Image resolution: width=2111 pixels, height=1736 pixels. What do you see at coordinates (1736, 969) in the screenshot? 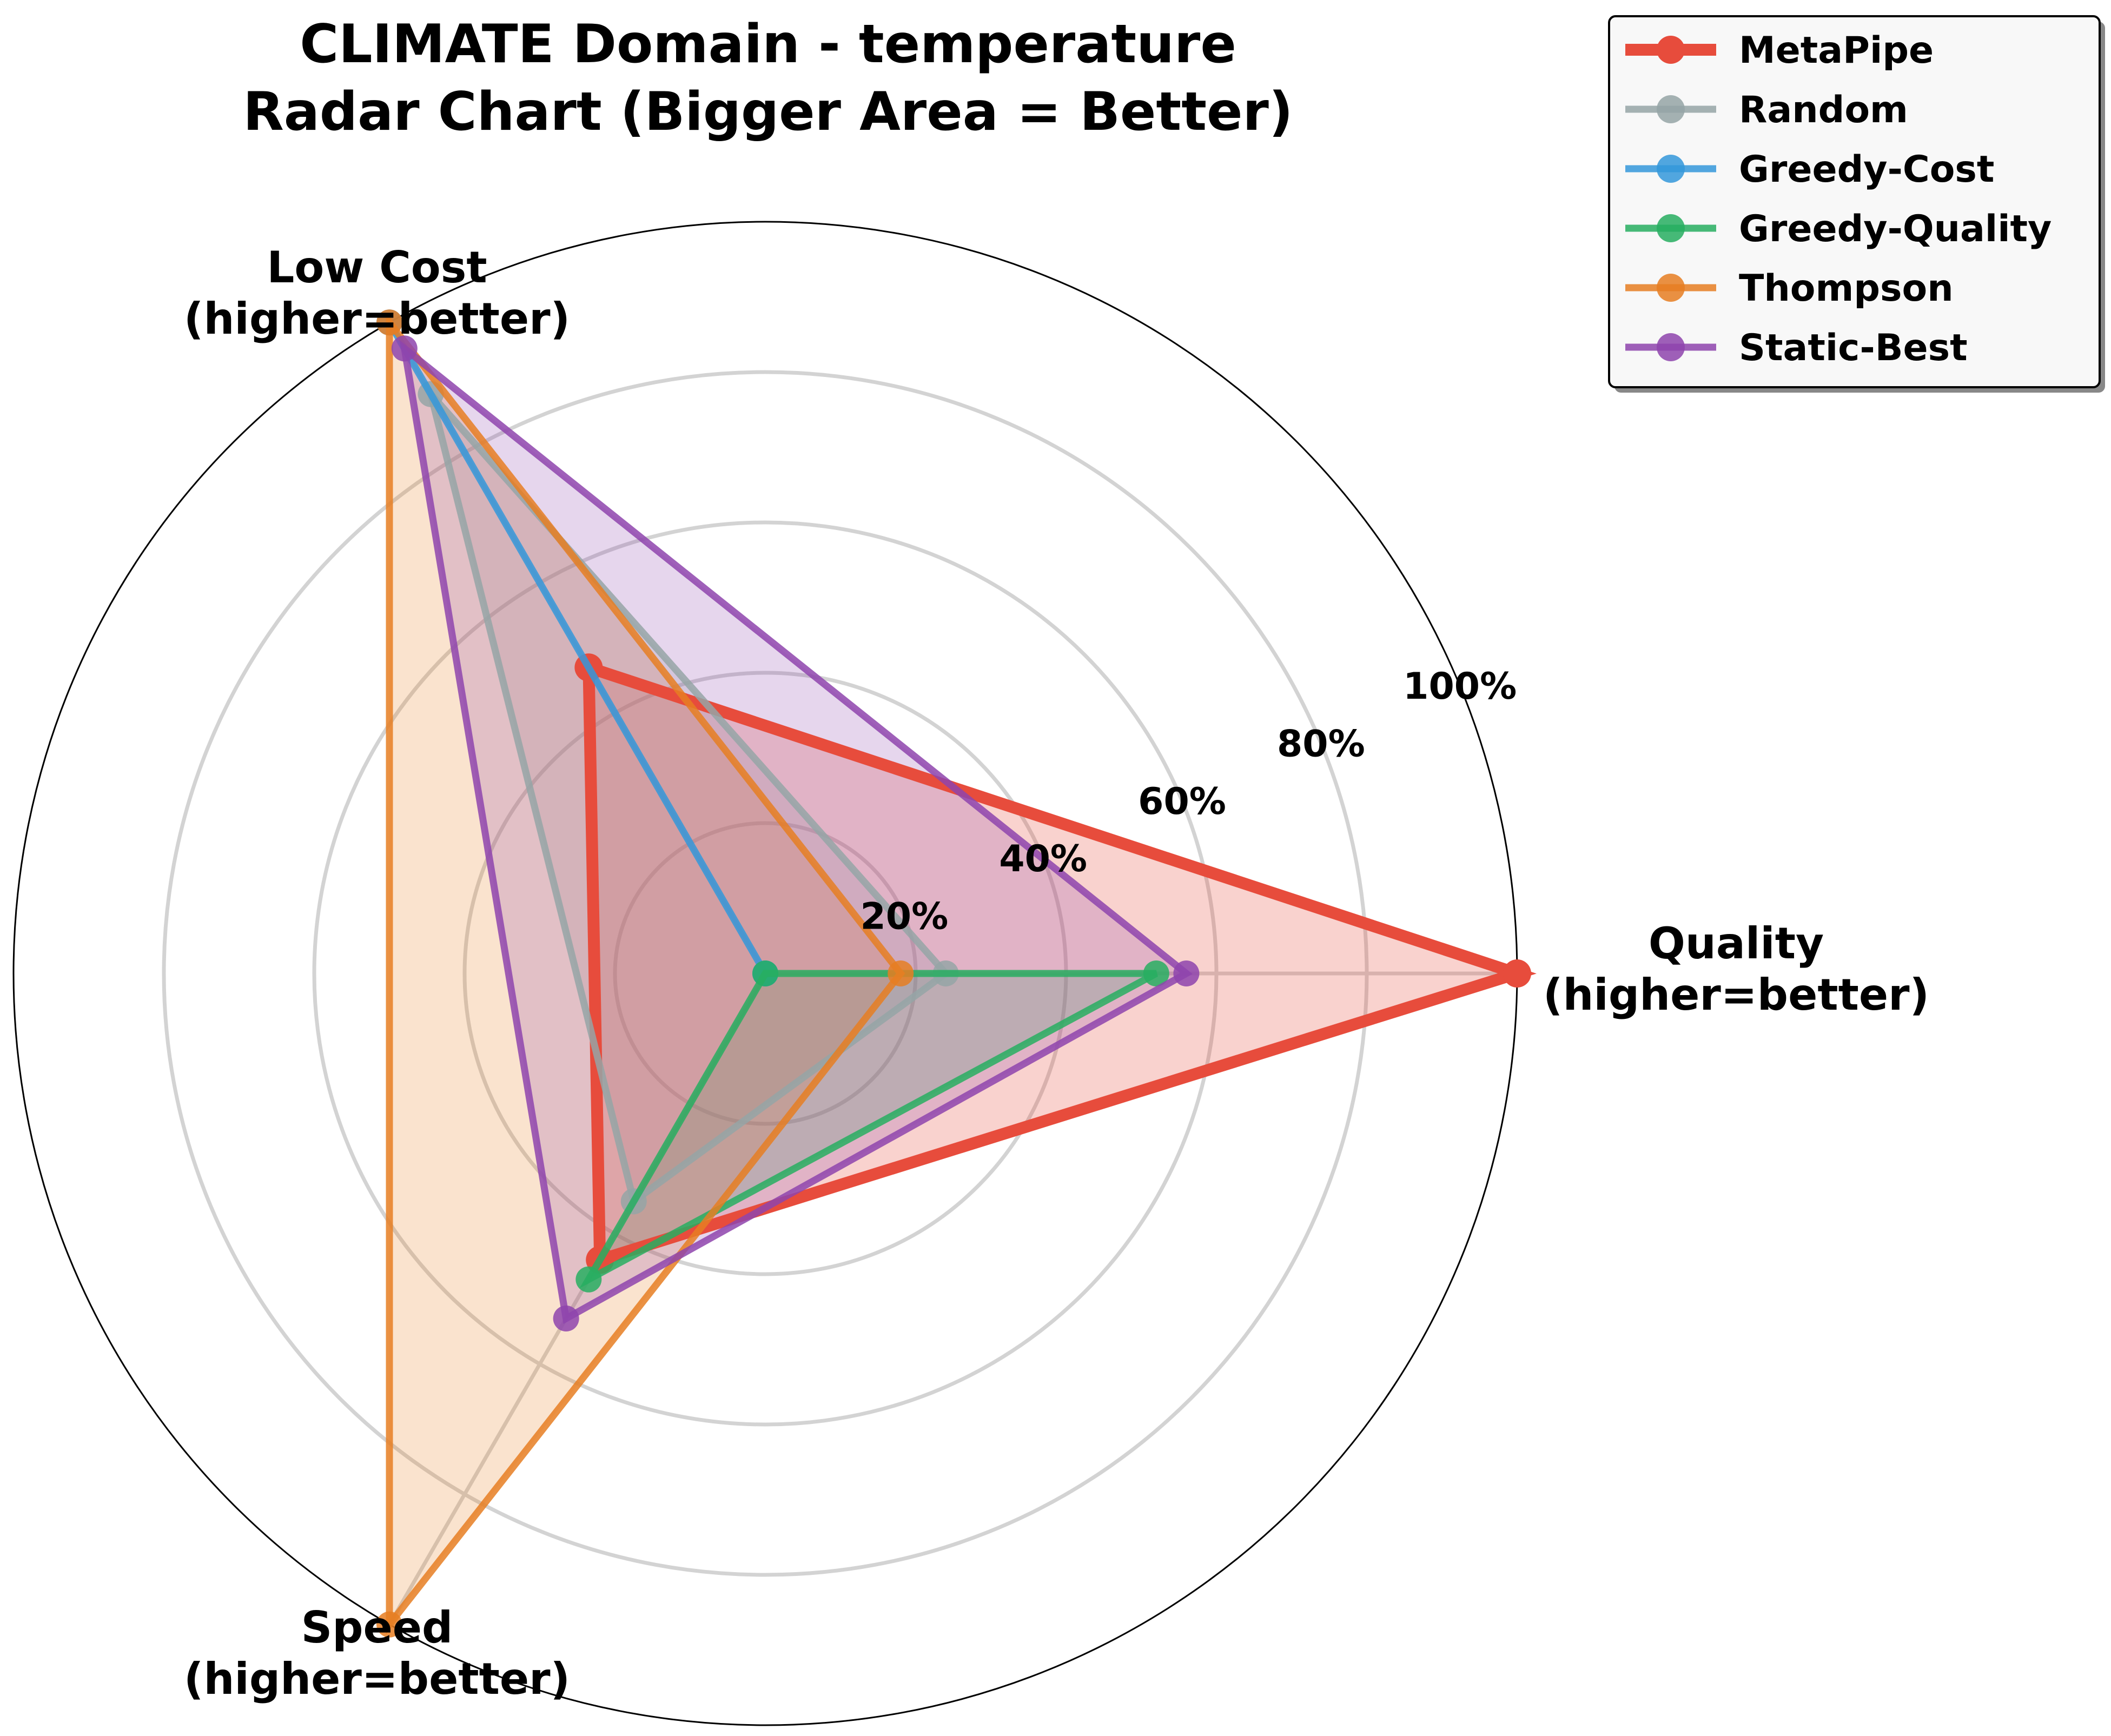
I see `axis-label-0: Quality (higher=better)` at bounding box center [1736, 969].